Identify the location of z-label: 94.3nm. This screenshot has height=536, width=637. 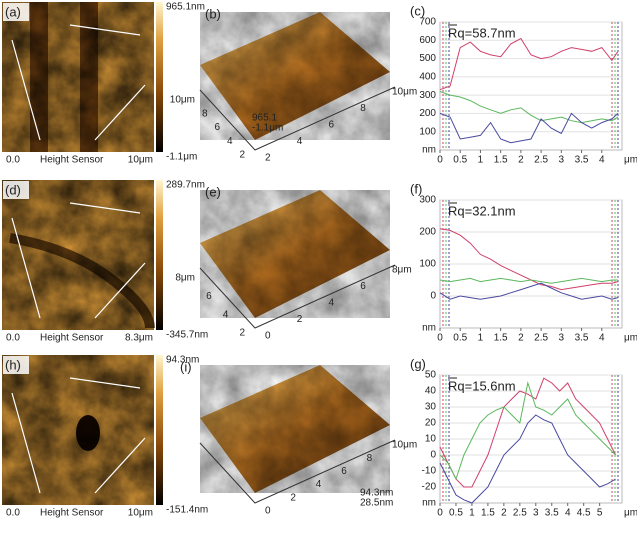
(376, 493).